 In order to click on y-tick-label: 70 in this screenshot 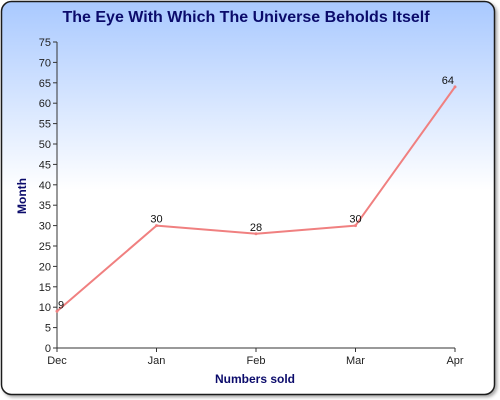, I will do `click(45, 63)`.